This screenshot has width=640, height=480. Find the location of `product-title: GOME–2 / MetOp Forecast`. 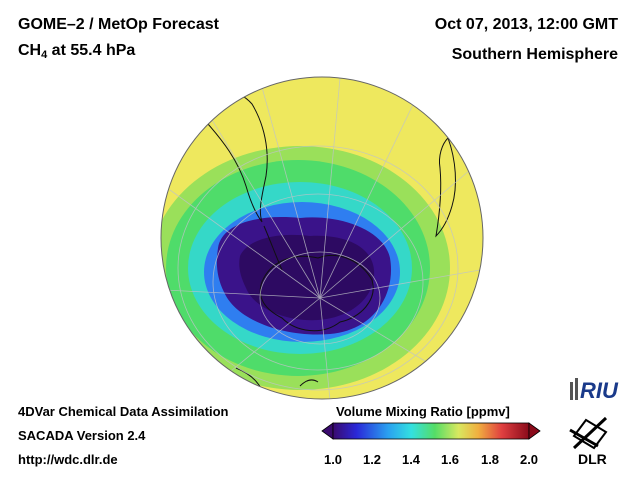

product-title: GOME–2 / MetOp Forecast is located at coordinates (118, 24).